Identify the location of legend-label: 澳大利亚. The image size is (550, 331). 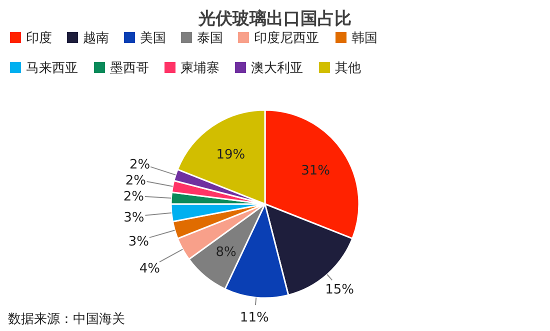
(277, 68).